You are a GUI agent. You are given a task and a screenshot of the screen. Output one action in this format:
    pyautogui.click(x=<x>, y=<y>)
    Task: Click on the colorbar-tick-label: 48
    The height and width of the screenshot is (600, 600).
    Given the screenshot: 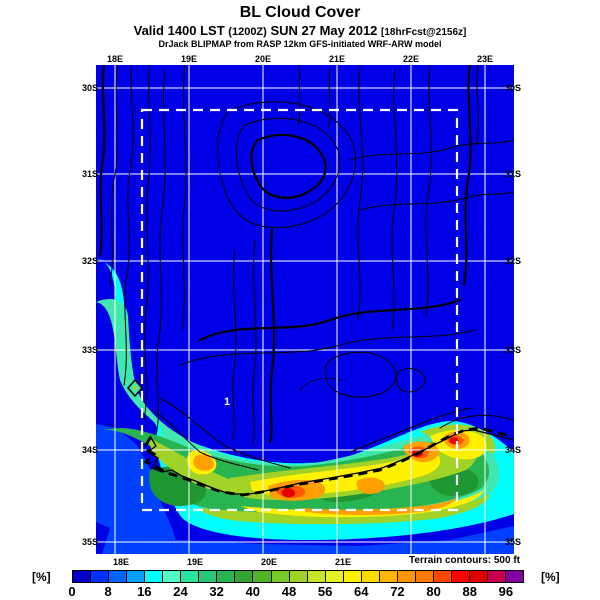 What is the action you would take?
    pyautogui.click(x=289, y=591)
    